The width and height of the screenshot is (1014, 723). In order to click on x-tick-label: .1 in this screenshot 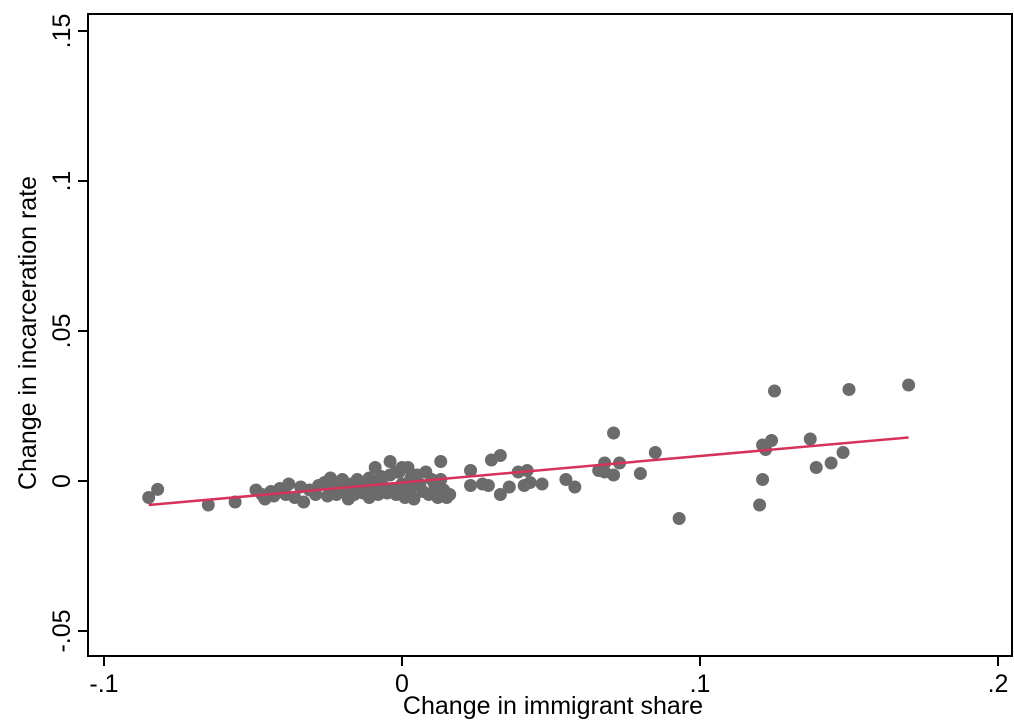, I will do `click(700, 684)`.